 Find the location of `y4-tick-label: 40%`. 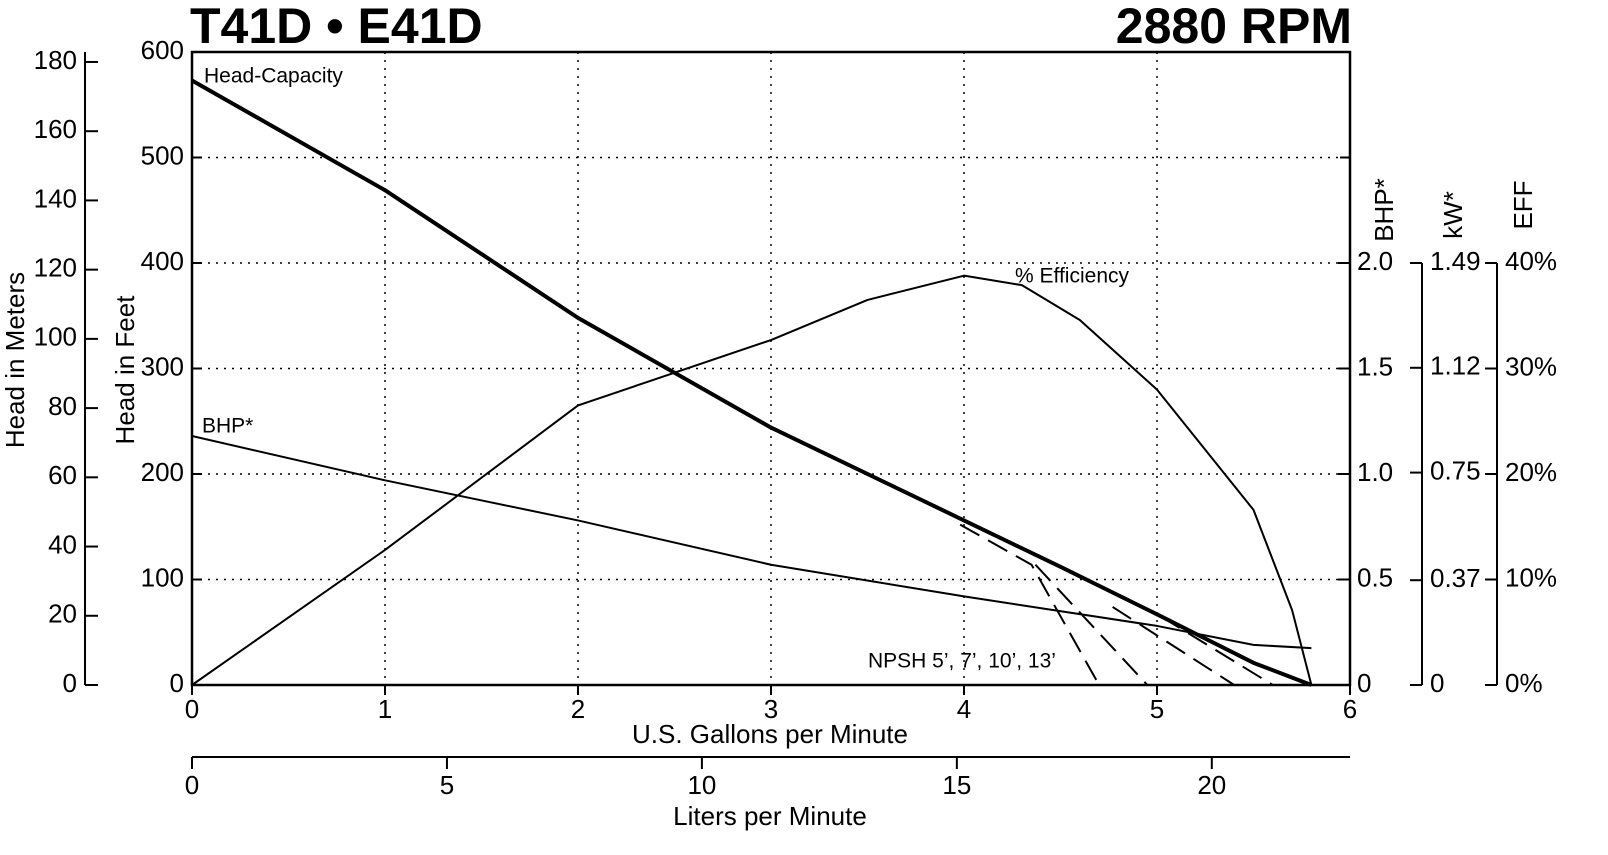

y4-tick-label: 40% is located at coordinates (1531, 261).